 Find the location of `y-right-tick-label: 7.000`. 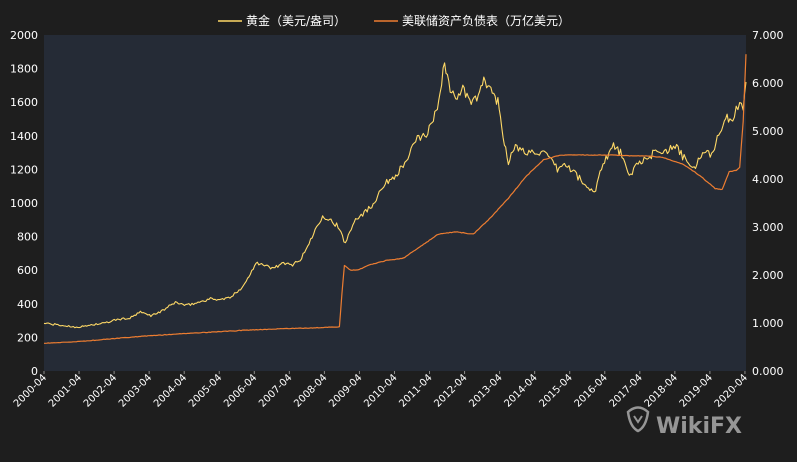

y-right-tick-label: 7.000 is located at coordinates (768, 35).